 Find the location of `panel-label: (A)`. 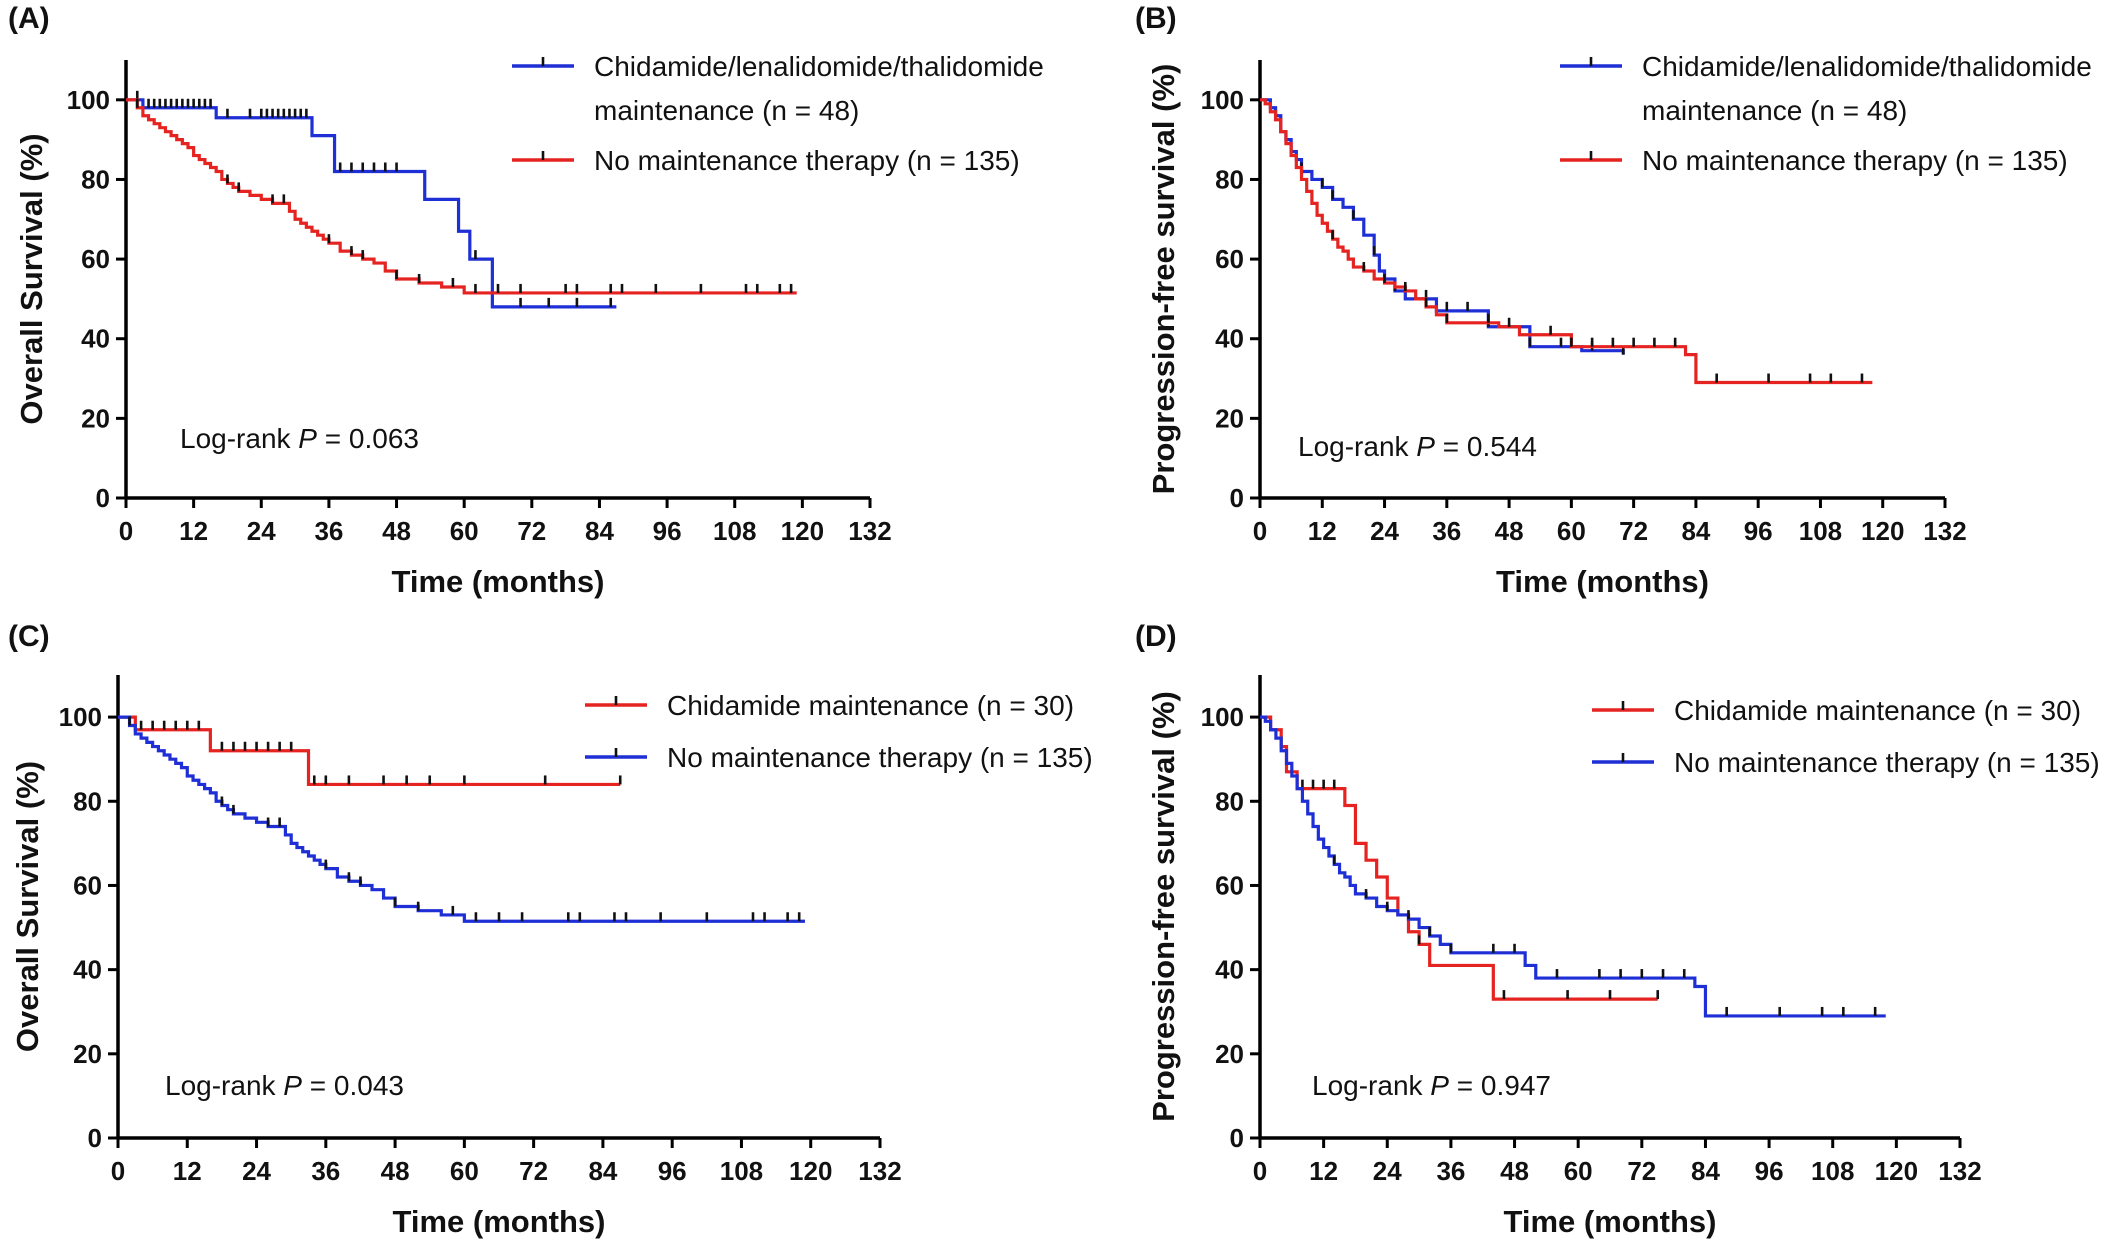

panel-label: (A) is located at coordinates (29, 18).